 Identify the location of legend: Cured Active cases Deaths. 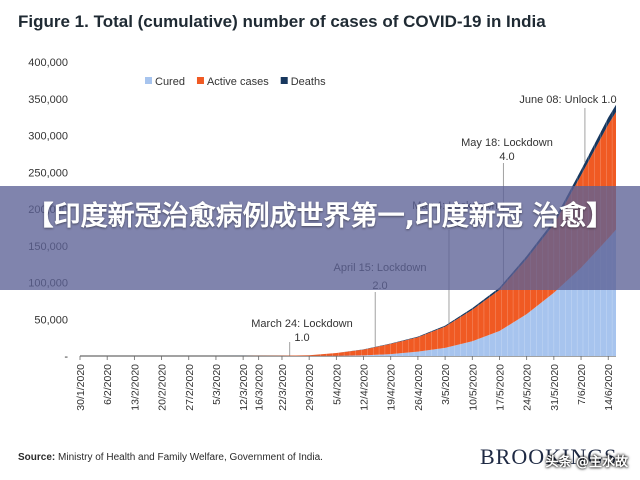
(235, 82).